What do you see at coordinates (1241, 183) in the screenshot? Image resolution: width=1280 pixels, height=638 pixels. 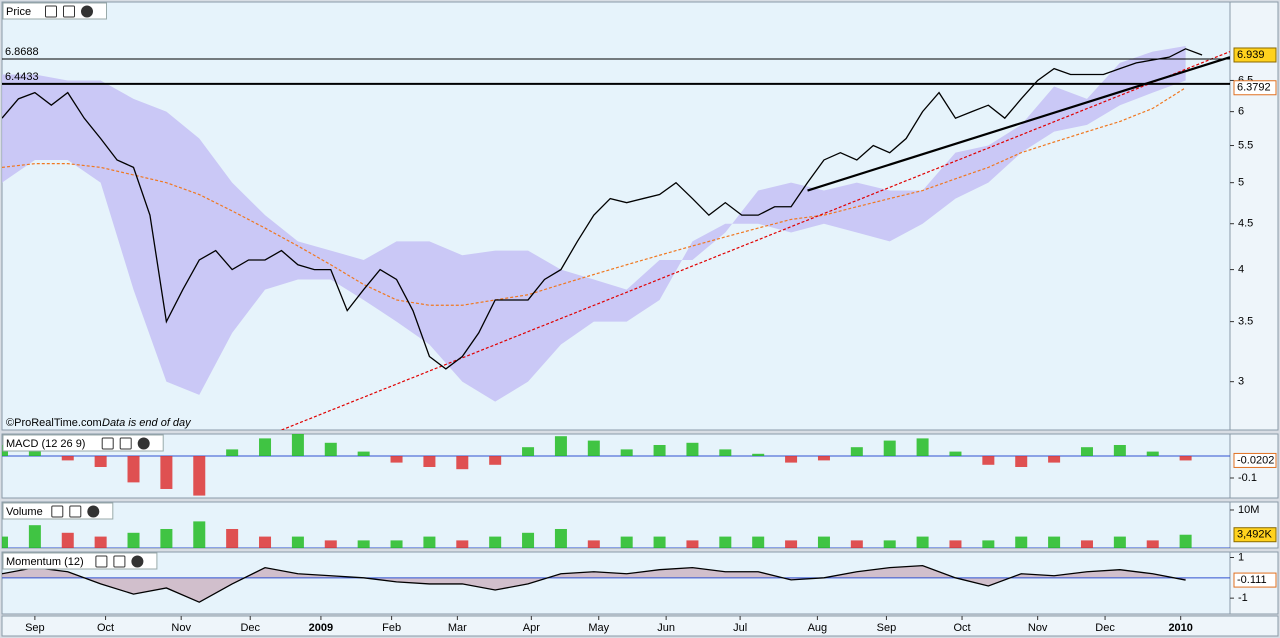 I see `y-tick-label: 5` at bounding box center [1241, 183].